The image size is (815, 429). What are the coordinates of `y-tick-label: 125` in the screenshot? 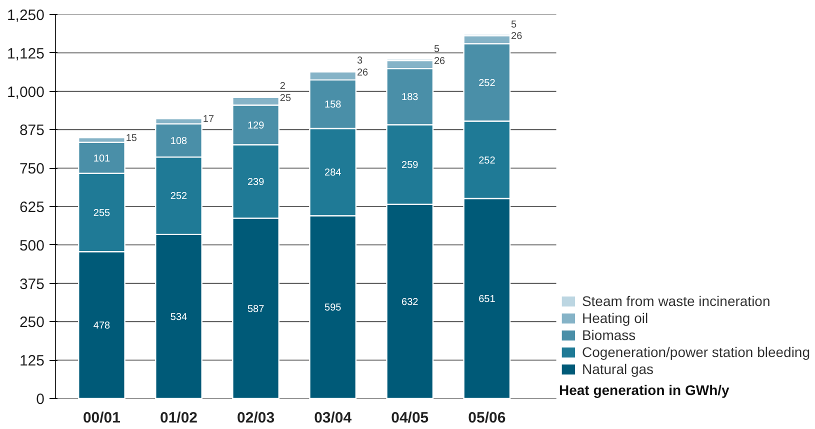 It's located at (32, 361).